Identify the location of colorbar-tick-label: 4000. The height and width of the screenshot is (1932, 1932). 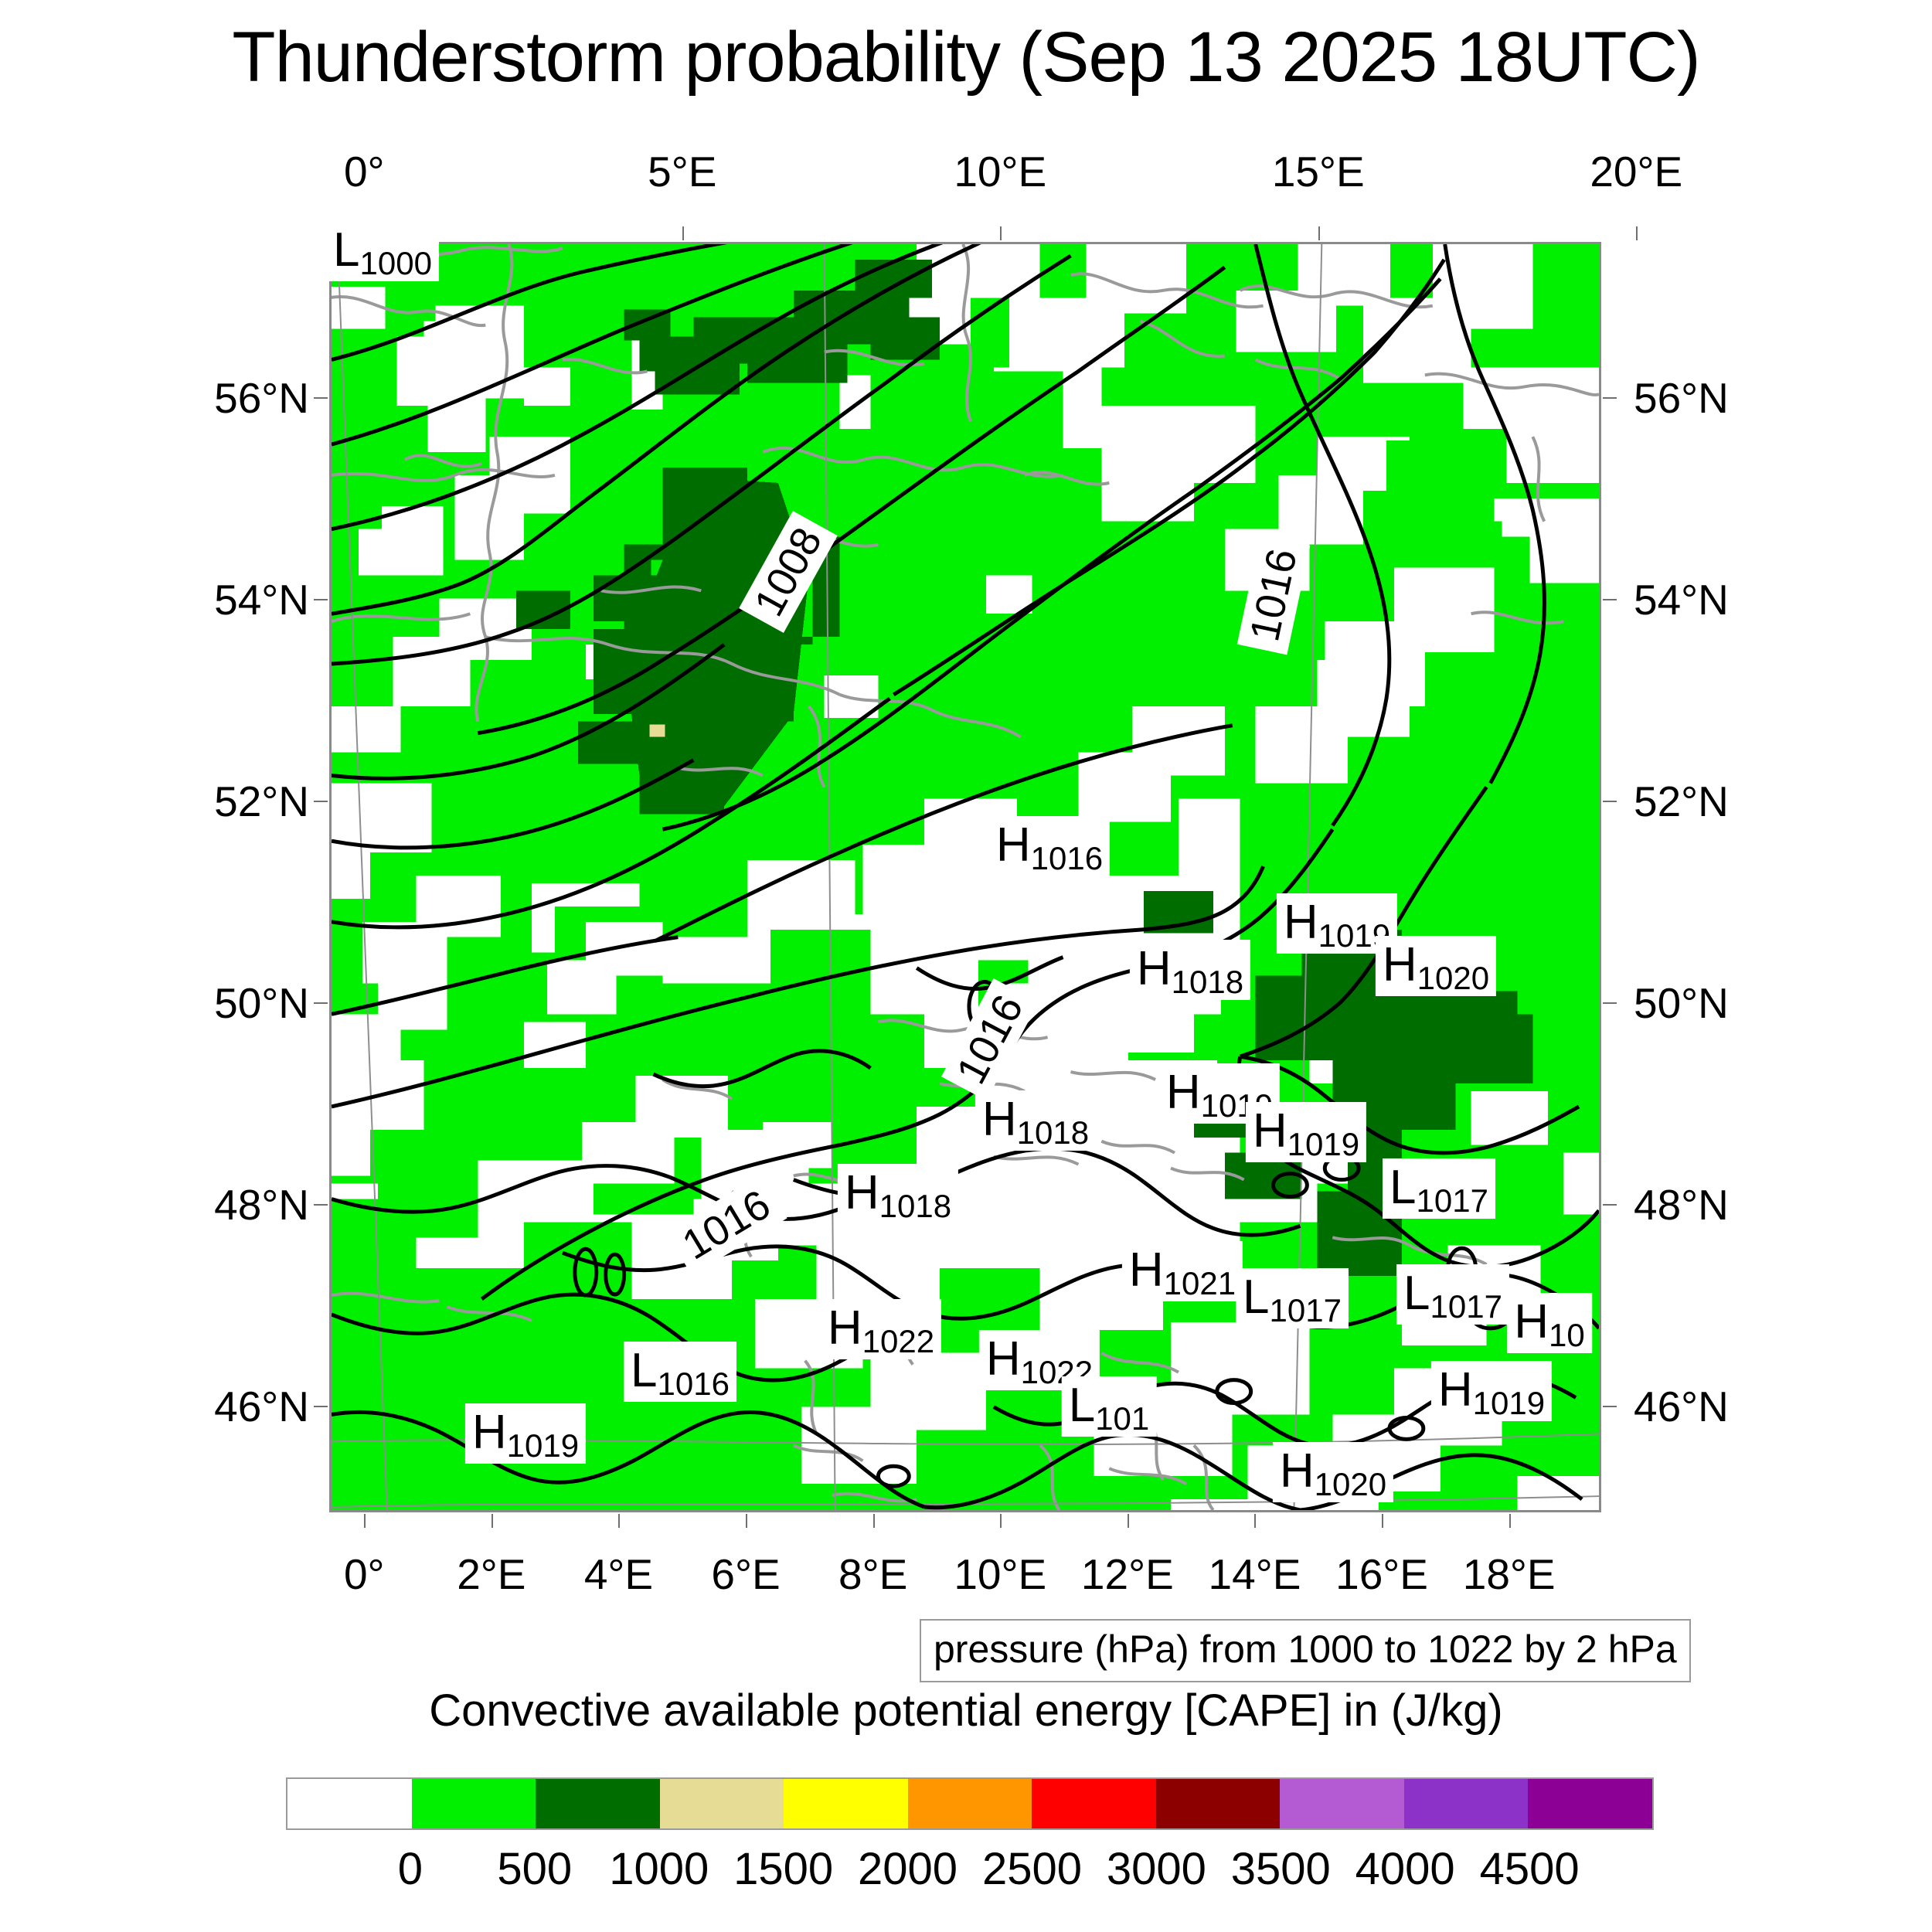
(1405, 1869).